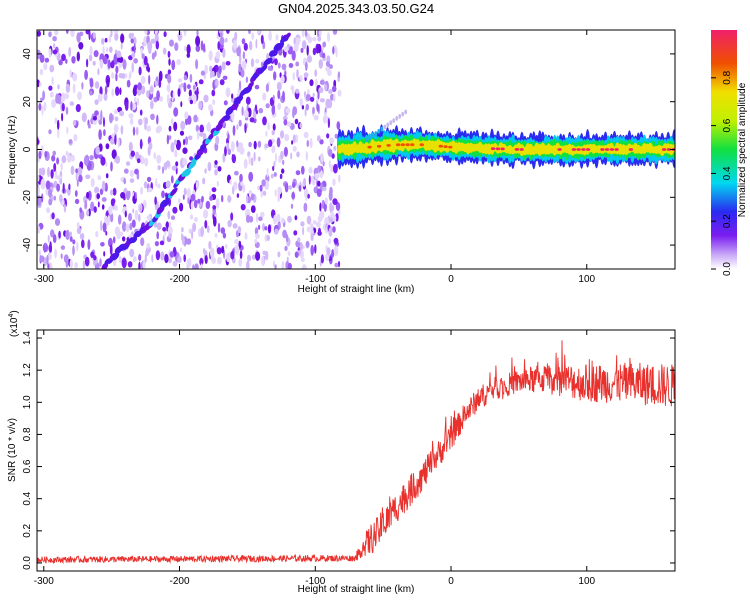  I want to click on spectrogram-streak-cell, so click(400, 116).